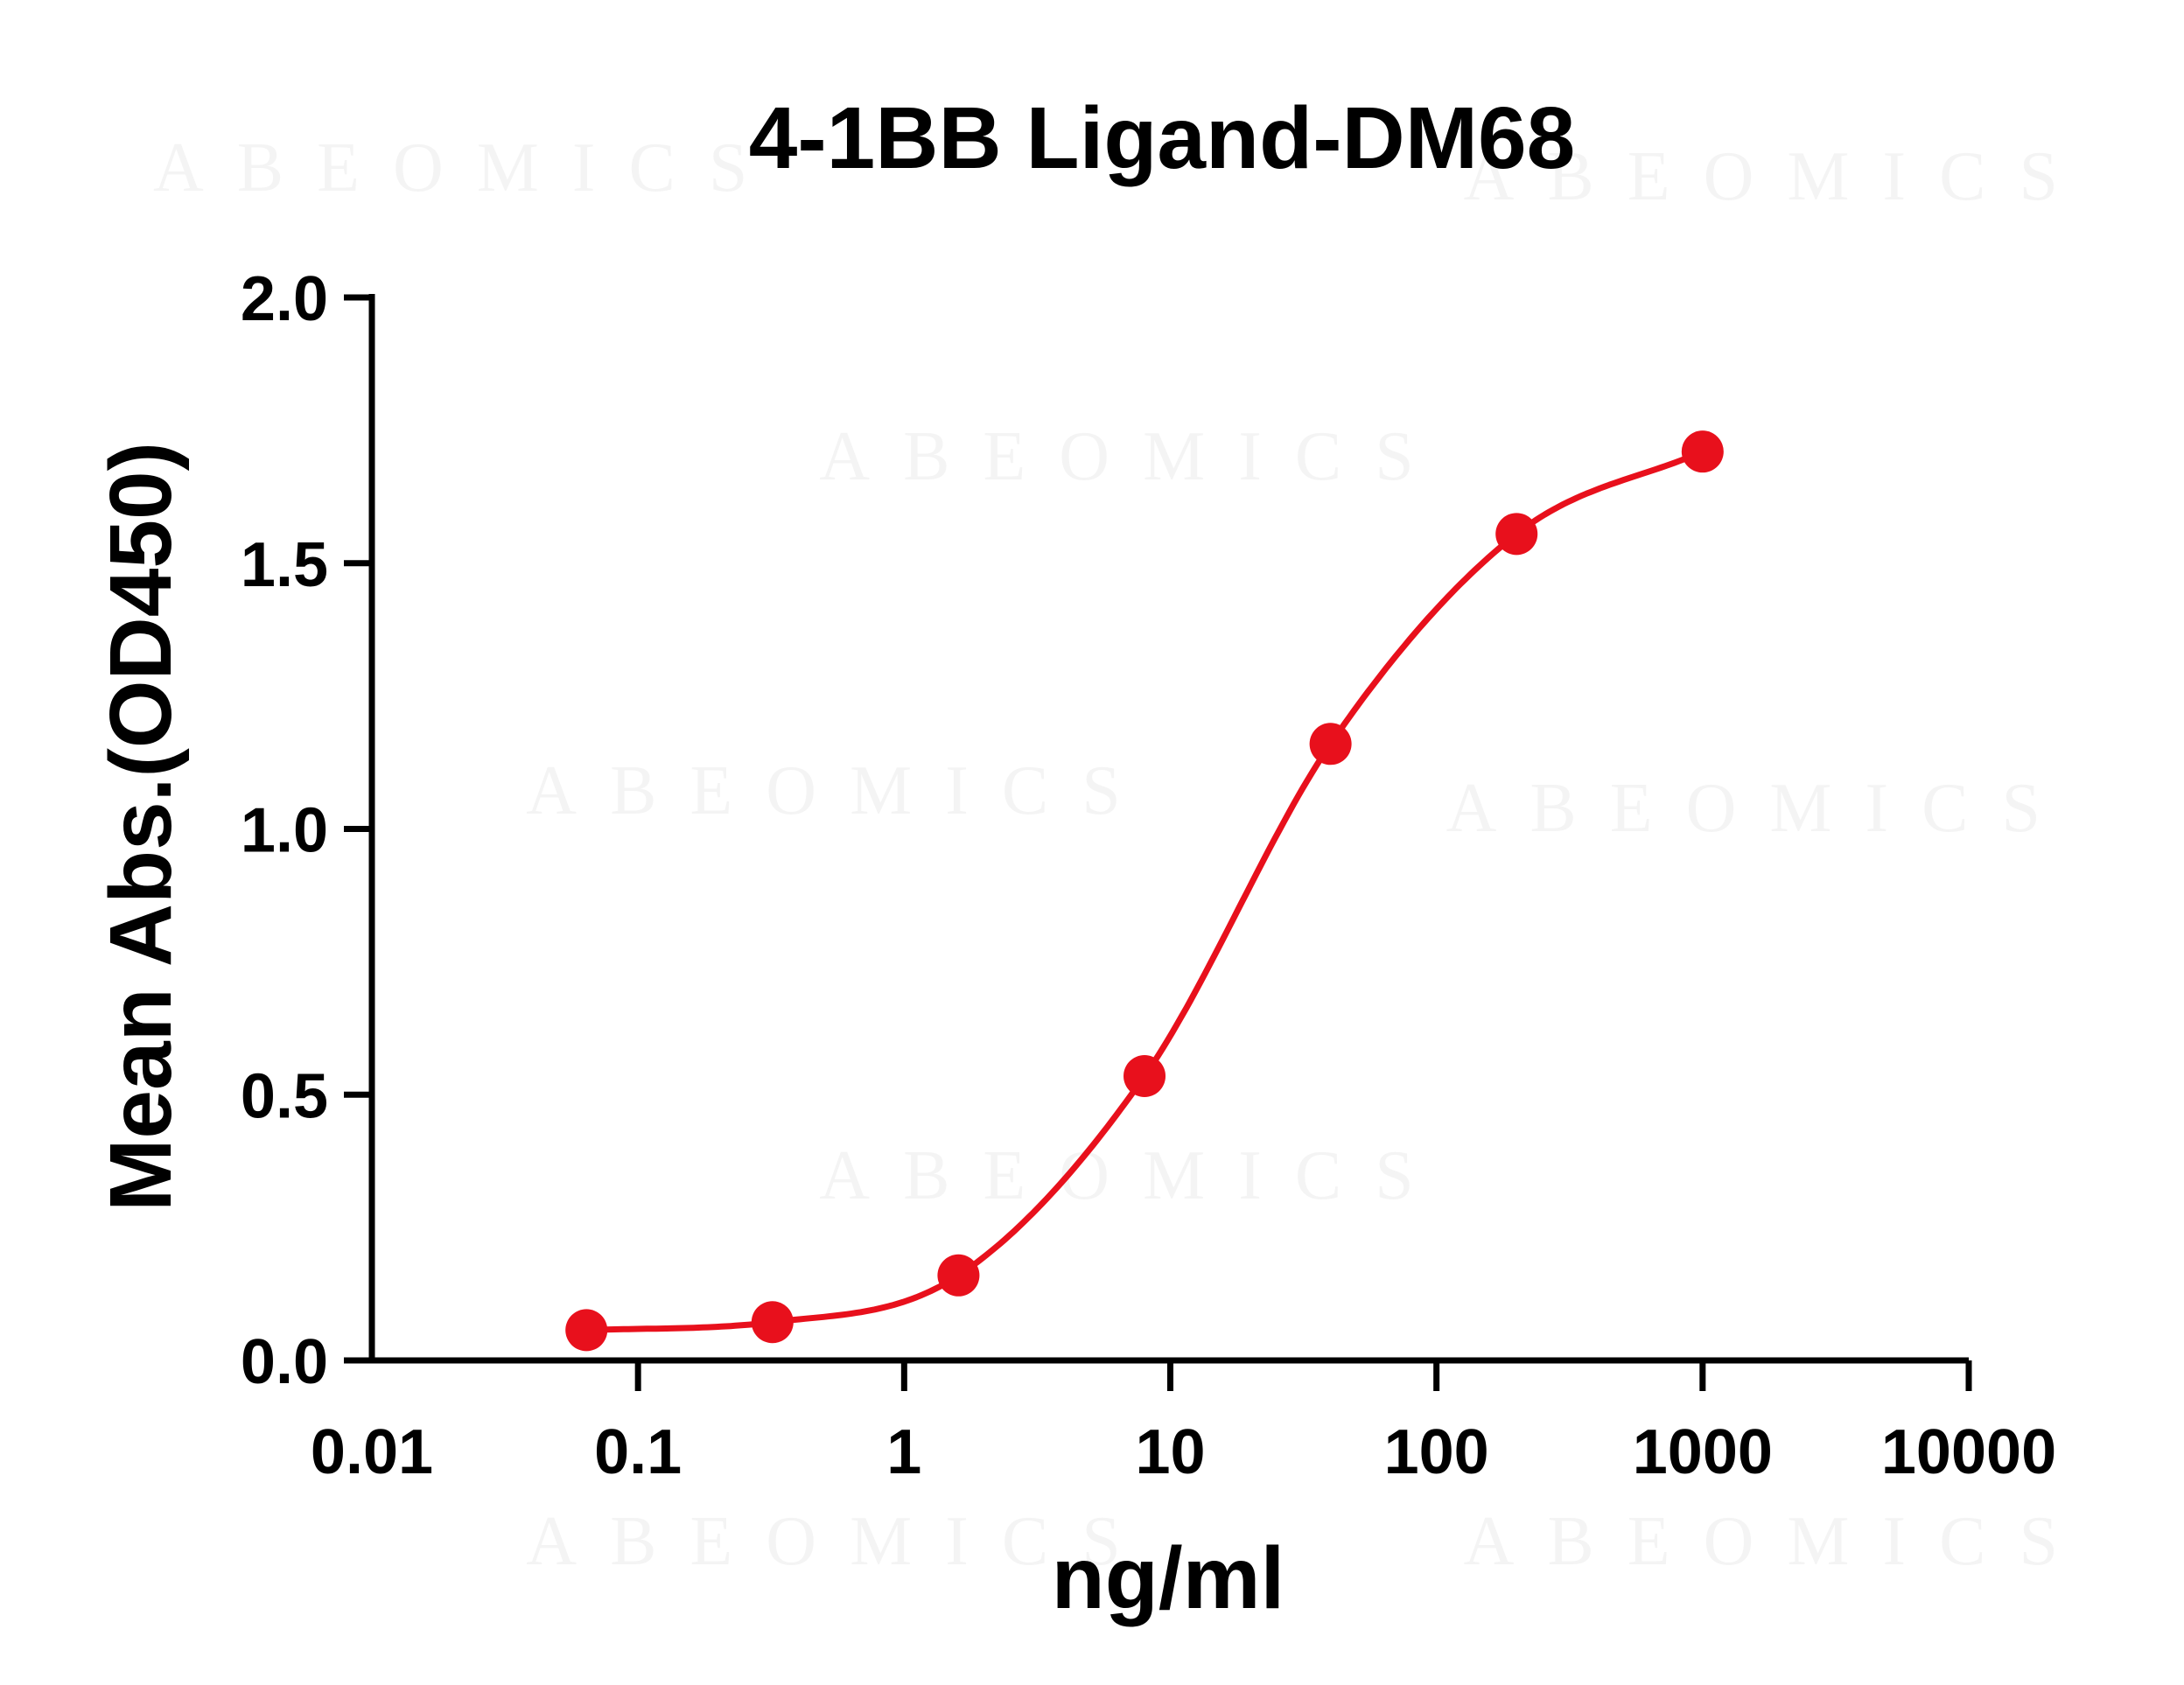 This screenshot has height=1685, width=2184. I want to click on y-axis-label: Mean Abs.(OD450), so click(141, 827).